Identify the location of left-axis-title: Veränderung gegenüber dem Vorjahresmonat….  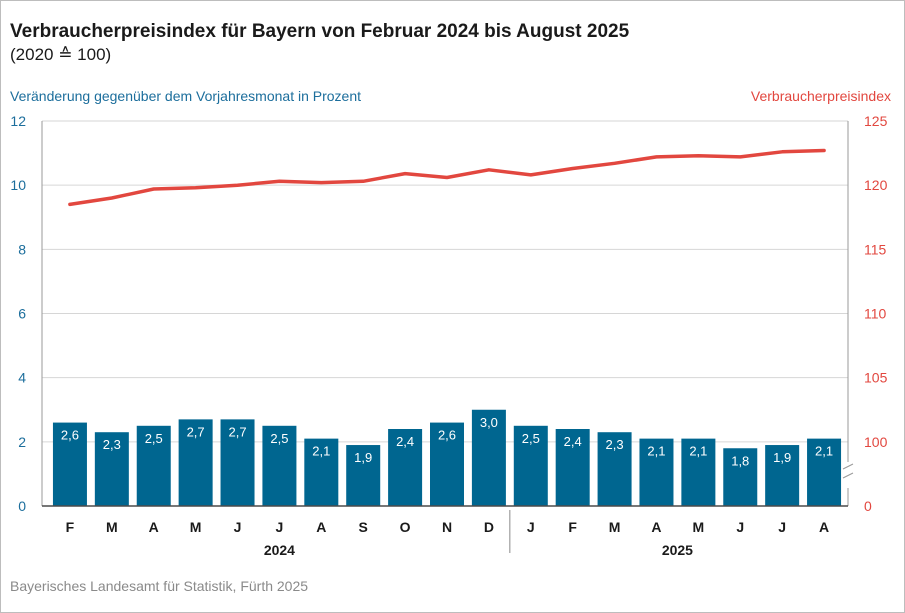
(186, 96).